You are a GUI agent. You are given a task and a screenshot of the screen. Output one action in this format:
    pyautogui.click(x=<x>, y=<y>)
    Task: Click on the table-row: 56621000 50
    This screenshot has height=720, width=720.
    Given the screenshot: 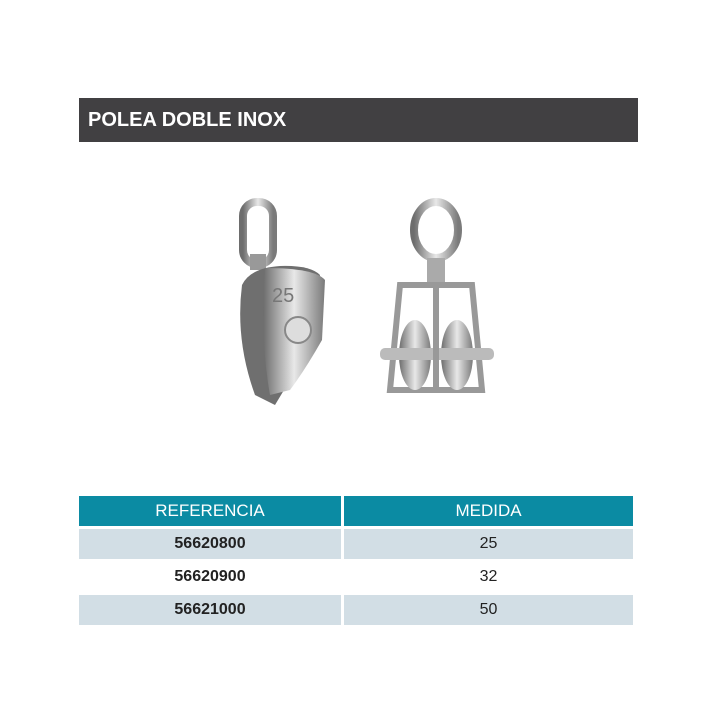 What is the action you would take?
    pyautogui.click(x=356, y=610)
    